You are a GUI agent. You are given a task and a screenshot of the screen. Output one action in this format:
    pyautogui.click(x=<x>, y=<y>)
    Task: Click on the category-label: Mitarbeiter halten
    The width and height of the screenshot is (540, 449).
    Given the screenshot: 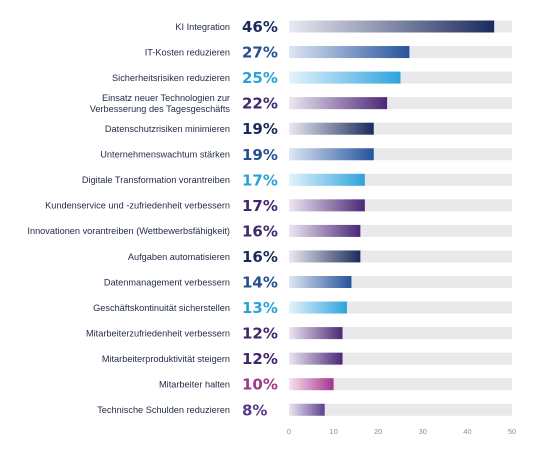 What is the action you would take?
    pyautogui.click(x=194, y=385)
    